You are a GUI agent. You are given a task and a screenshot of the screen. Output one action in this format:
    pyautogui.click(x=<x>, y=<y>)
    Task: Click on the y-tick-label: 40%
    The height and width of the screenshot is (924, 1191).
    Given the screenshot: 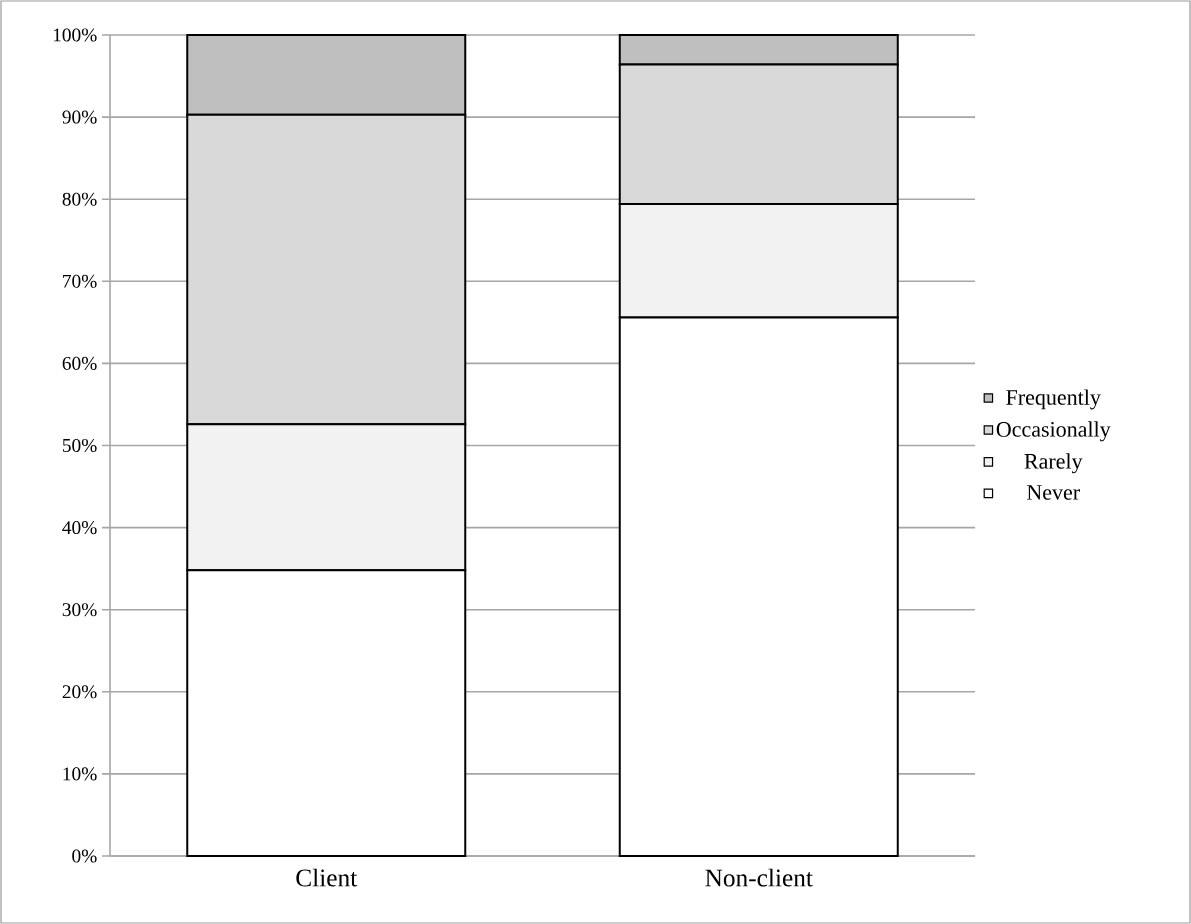 What is the action you would take?
    pyautogui.click(x=79, y=528)
    